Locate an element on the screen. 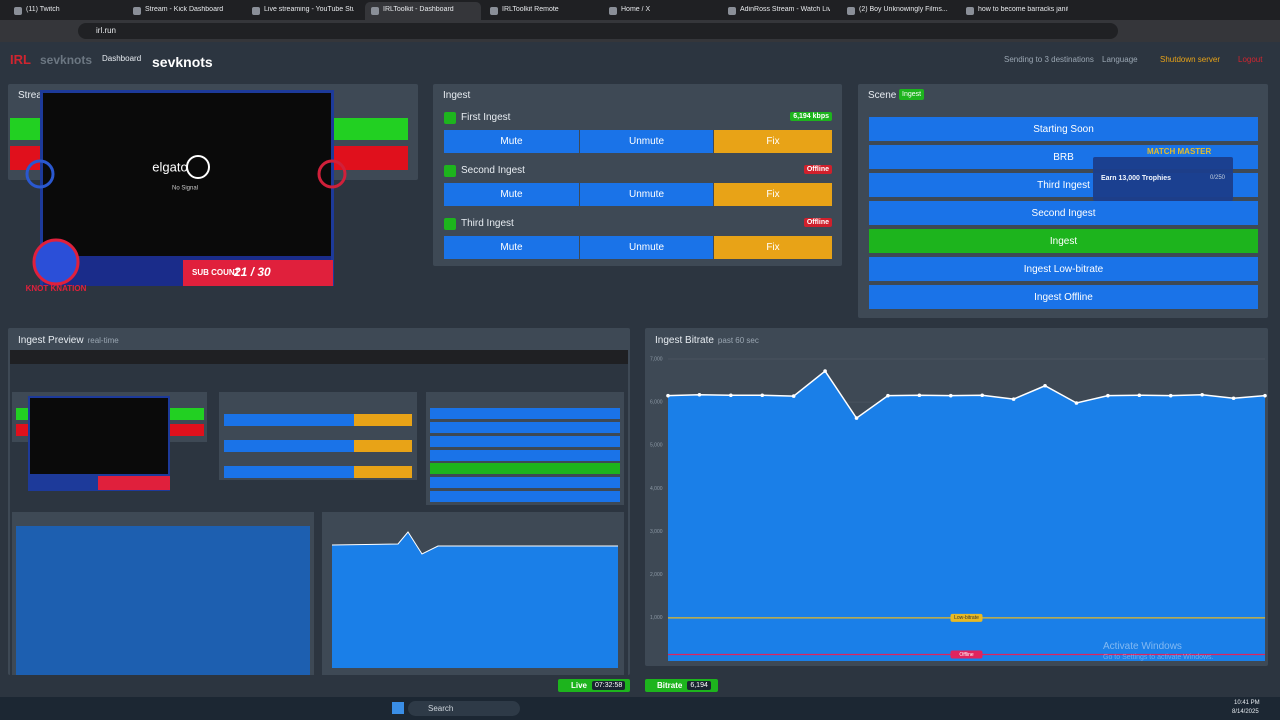 The height and width of the screenshot is (720, 1280). bitrate-pill: Bitrate 6,194 is located at coordinates (681, 685).